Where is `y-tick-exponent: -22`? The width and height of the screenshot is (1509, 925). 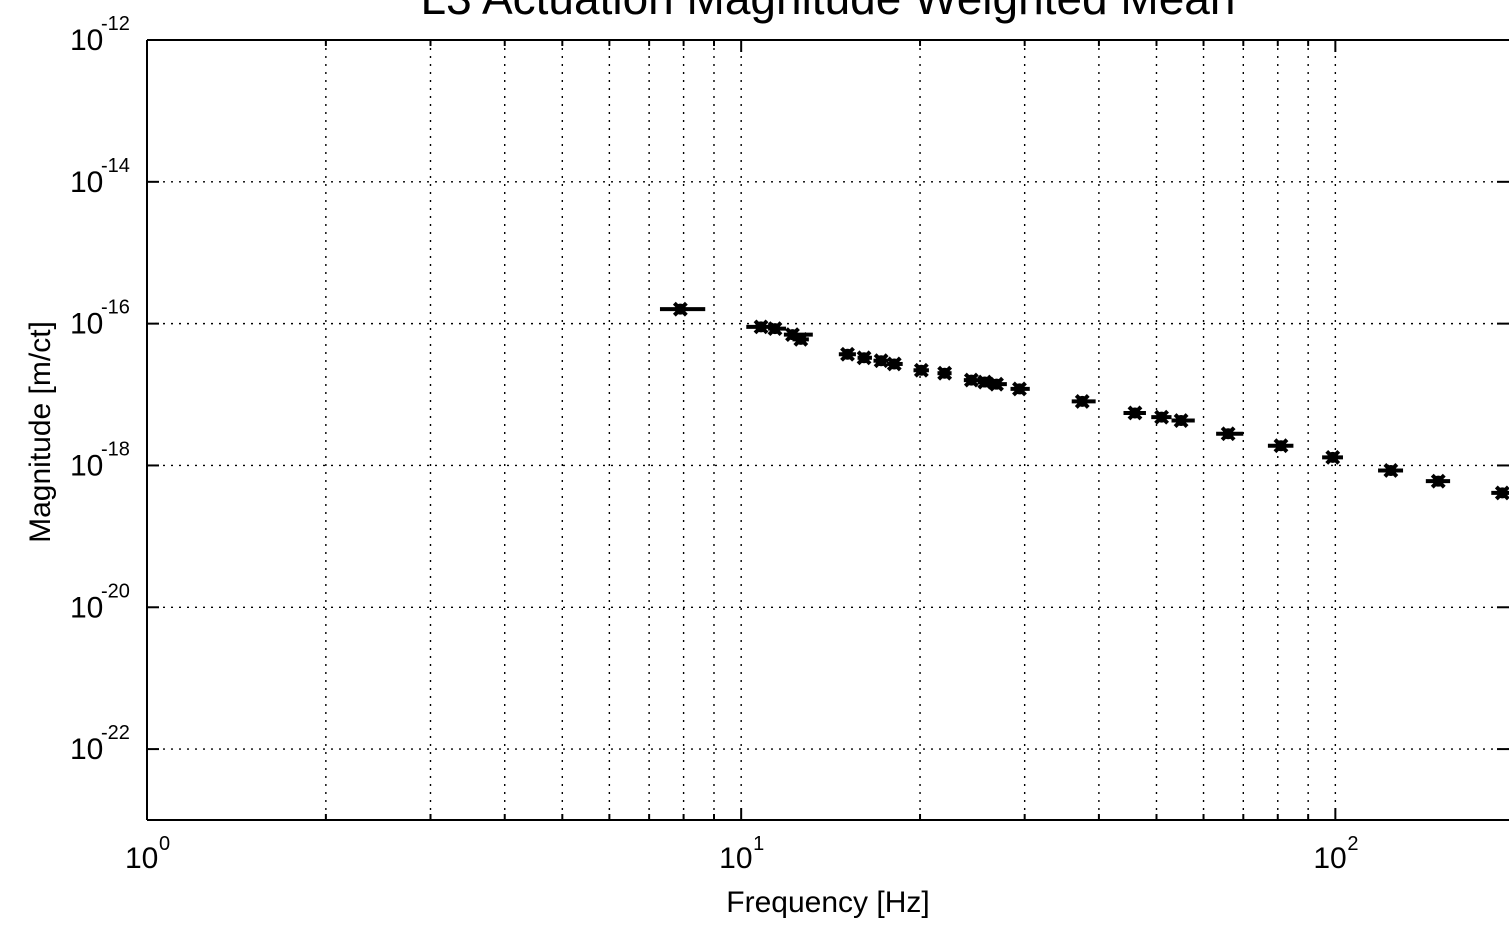 y-tick-exponent: -22 is located at coordinates (115, 733).